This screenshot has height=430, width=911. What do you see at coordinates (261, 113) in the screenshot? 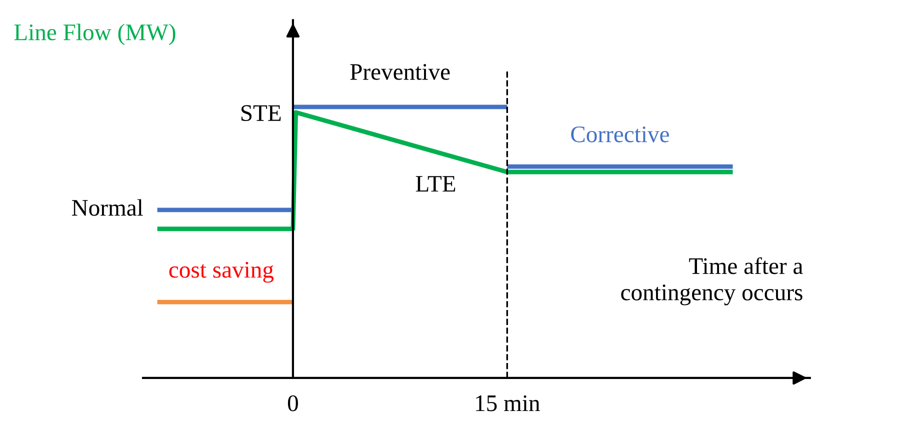
I see `annotation: STE` at bounding box center [261, 113].